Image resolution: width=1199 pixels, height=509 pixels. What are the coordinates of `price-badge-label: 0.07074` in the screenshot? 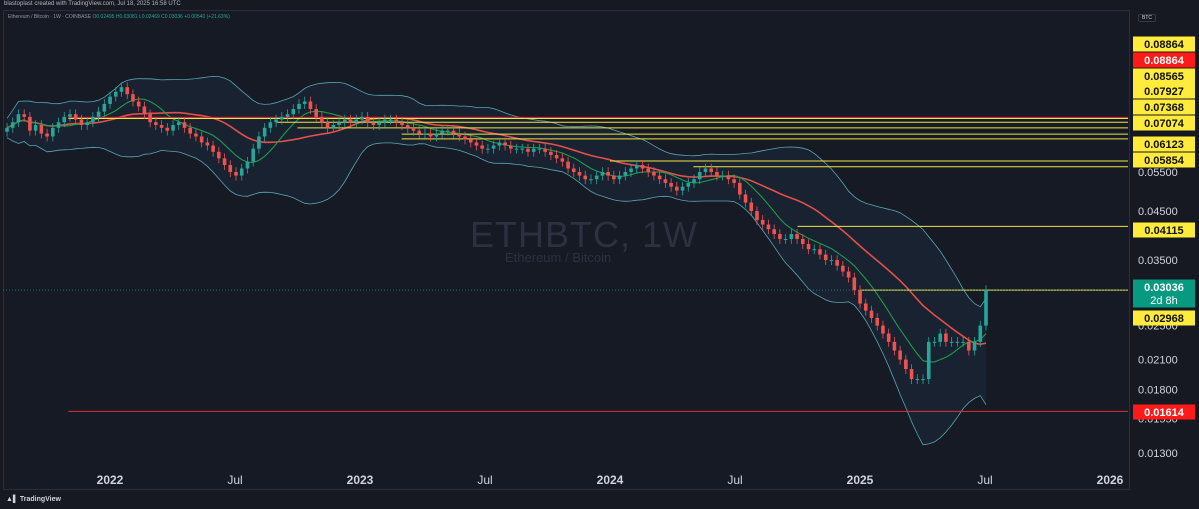 It's located at (1164, 124).